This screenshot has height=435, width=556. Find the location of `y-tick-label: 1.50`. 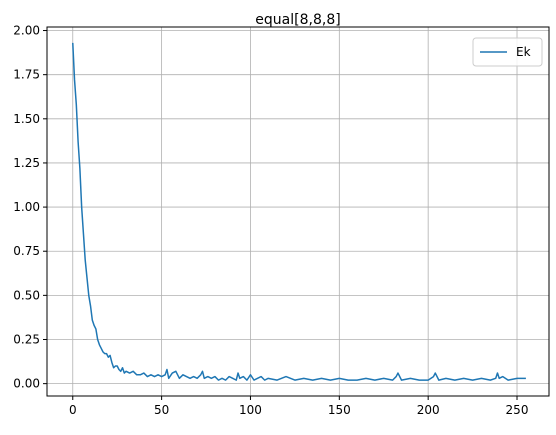

y-tick-label: 1.50 is located at coordinates (26, 119).